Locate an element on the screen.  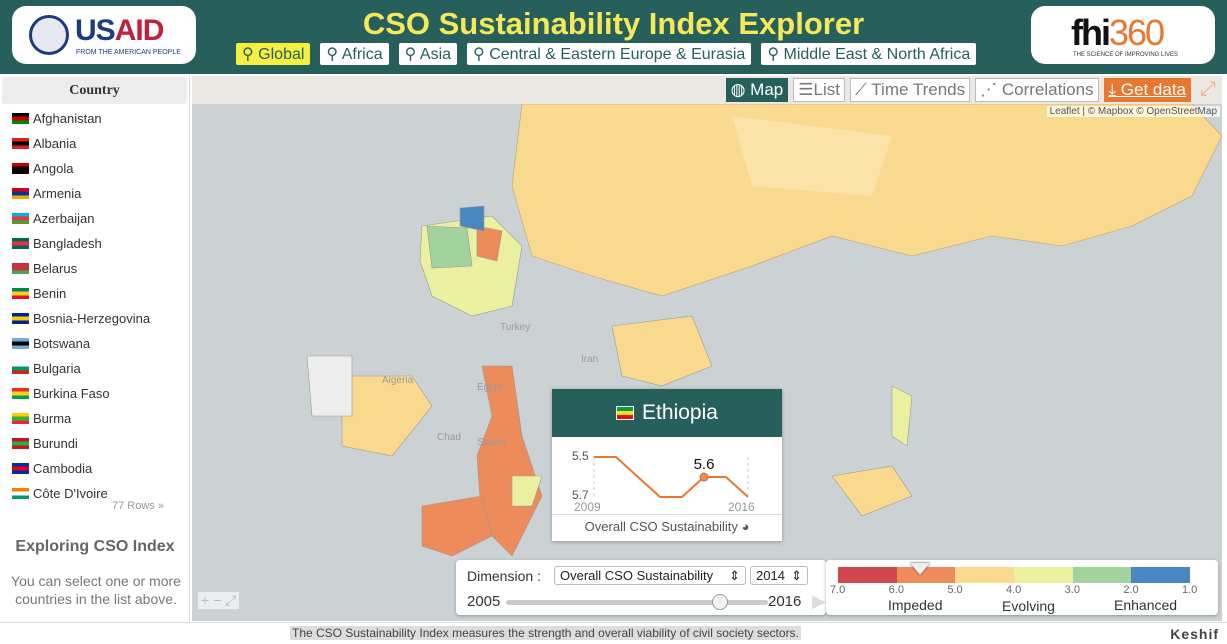
country-list-item: Cambodia is located at coordinates (94, 468).